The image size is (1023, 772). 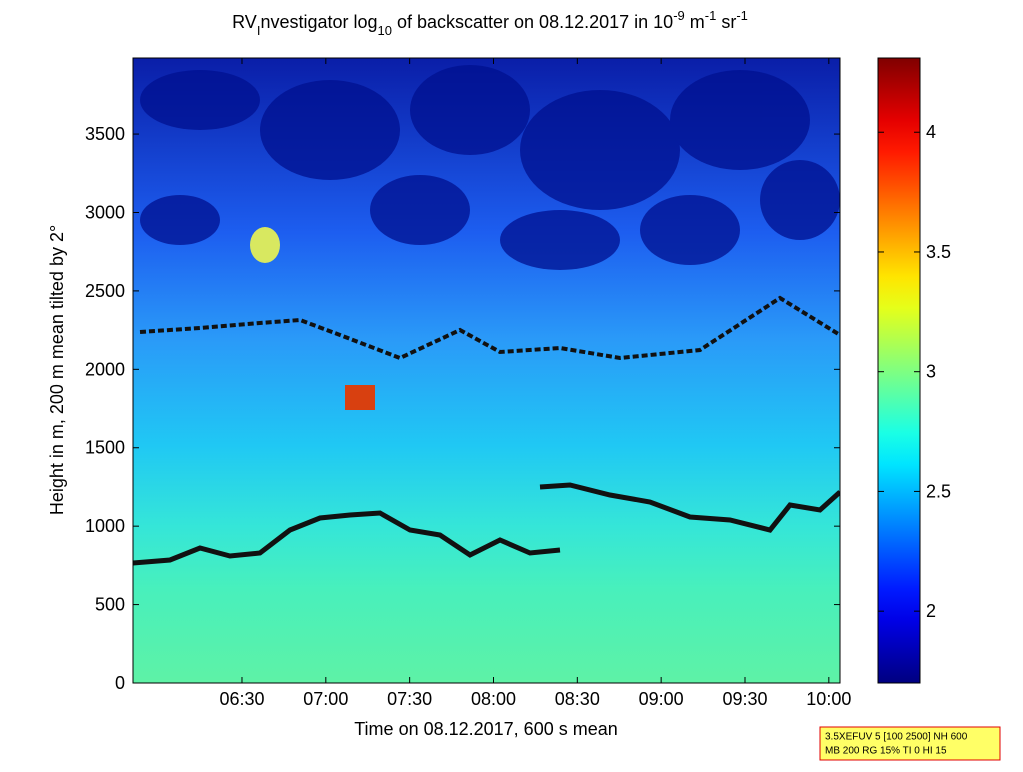 I want to click on x-tick-label: 08:00, so click(x=493, y=699).